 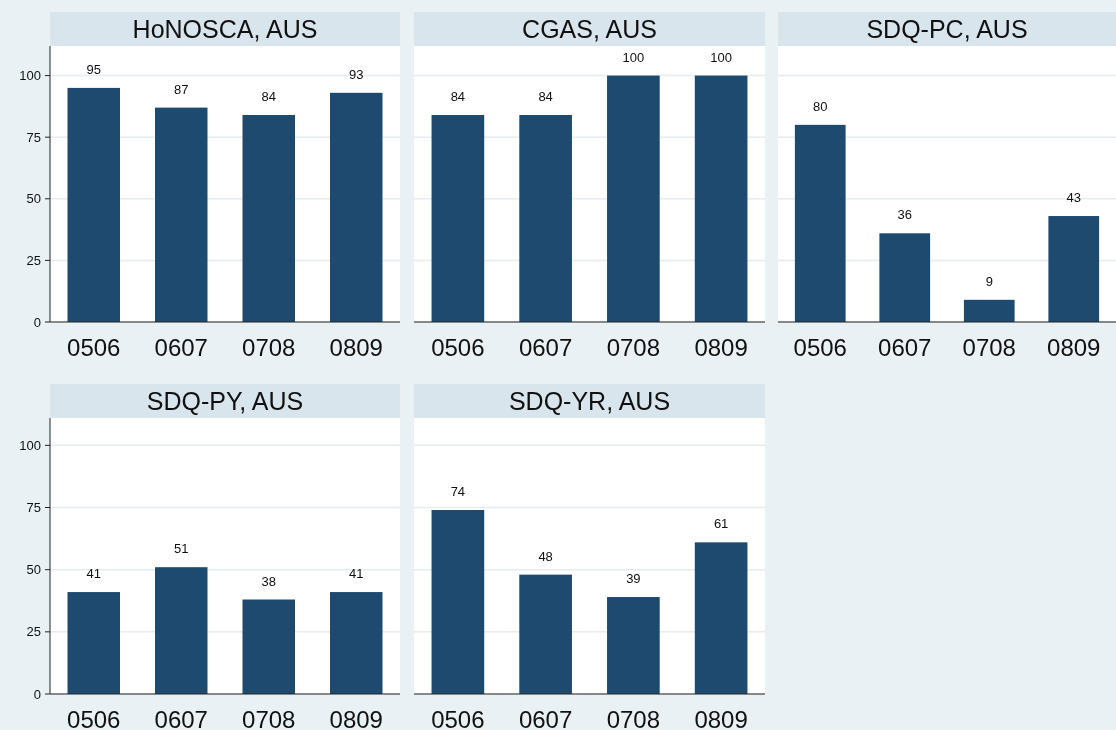 I want to click on chart-title: CGAS, AUS, so click(x=589, y=29).